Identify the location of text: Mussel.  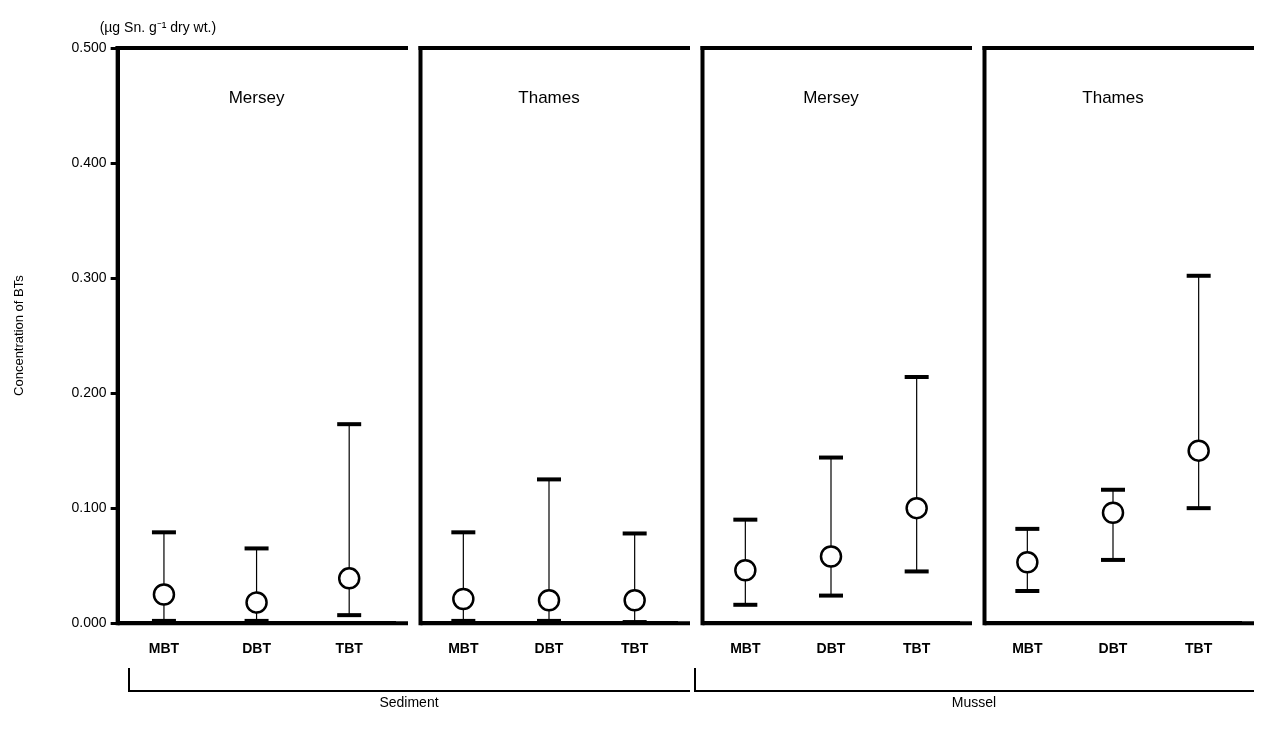
(974, 702).